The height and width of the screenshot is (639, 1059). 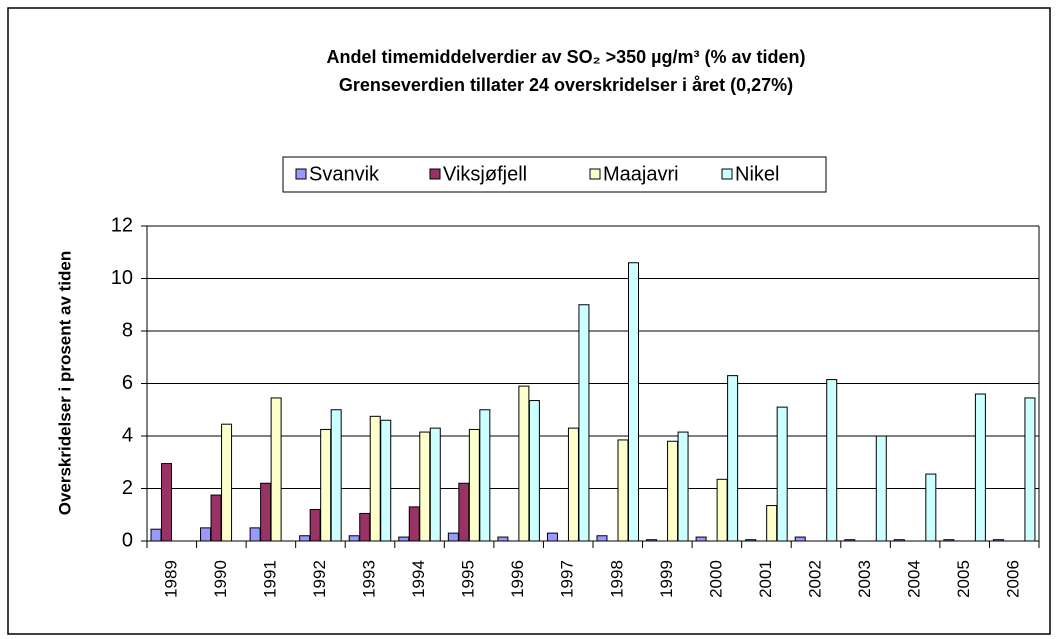 I want to click on x-tick-label: 1994, so click(x=418, y=579).